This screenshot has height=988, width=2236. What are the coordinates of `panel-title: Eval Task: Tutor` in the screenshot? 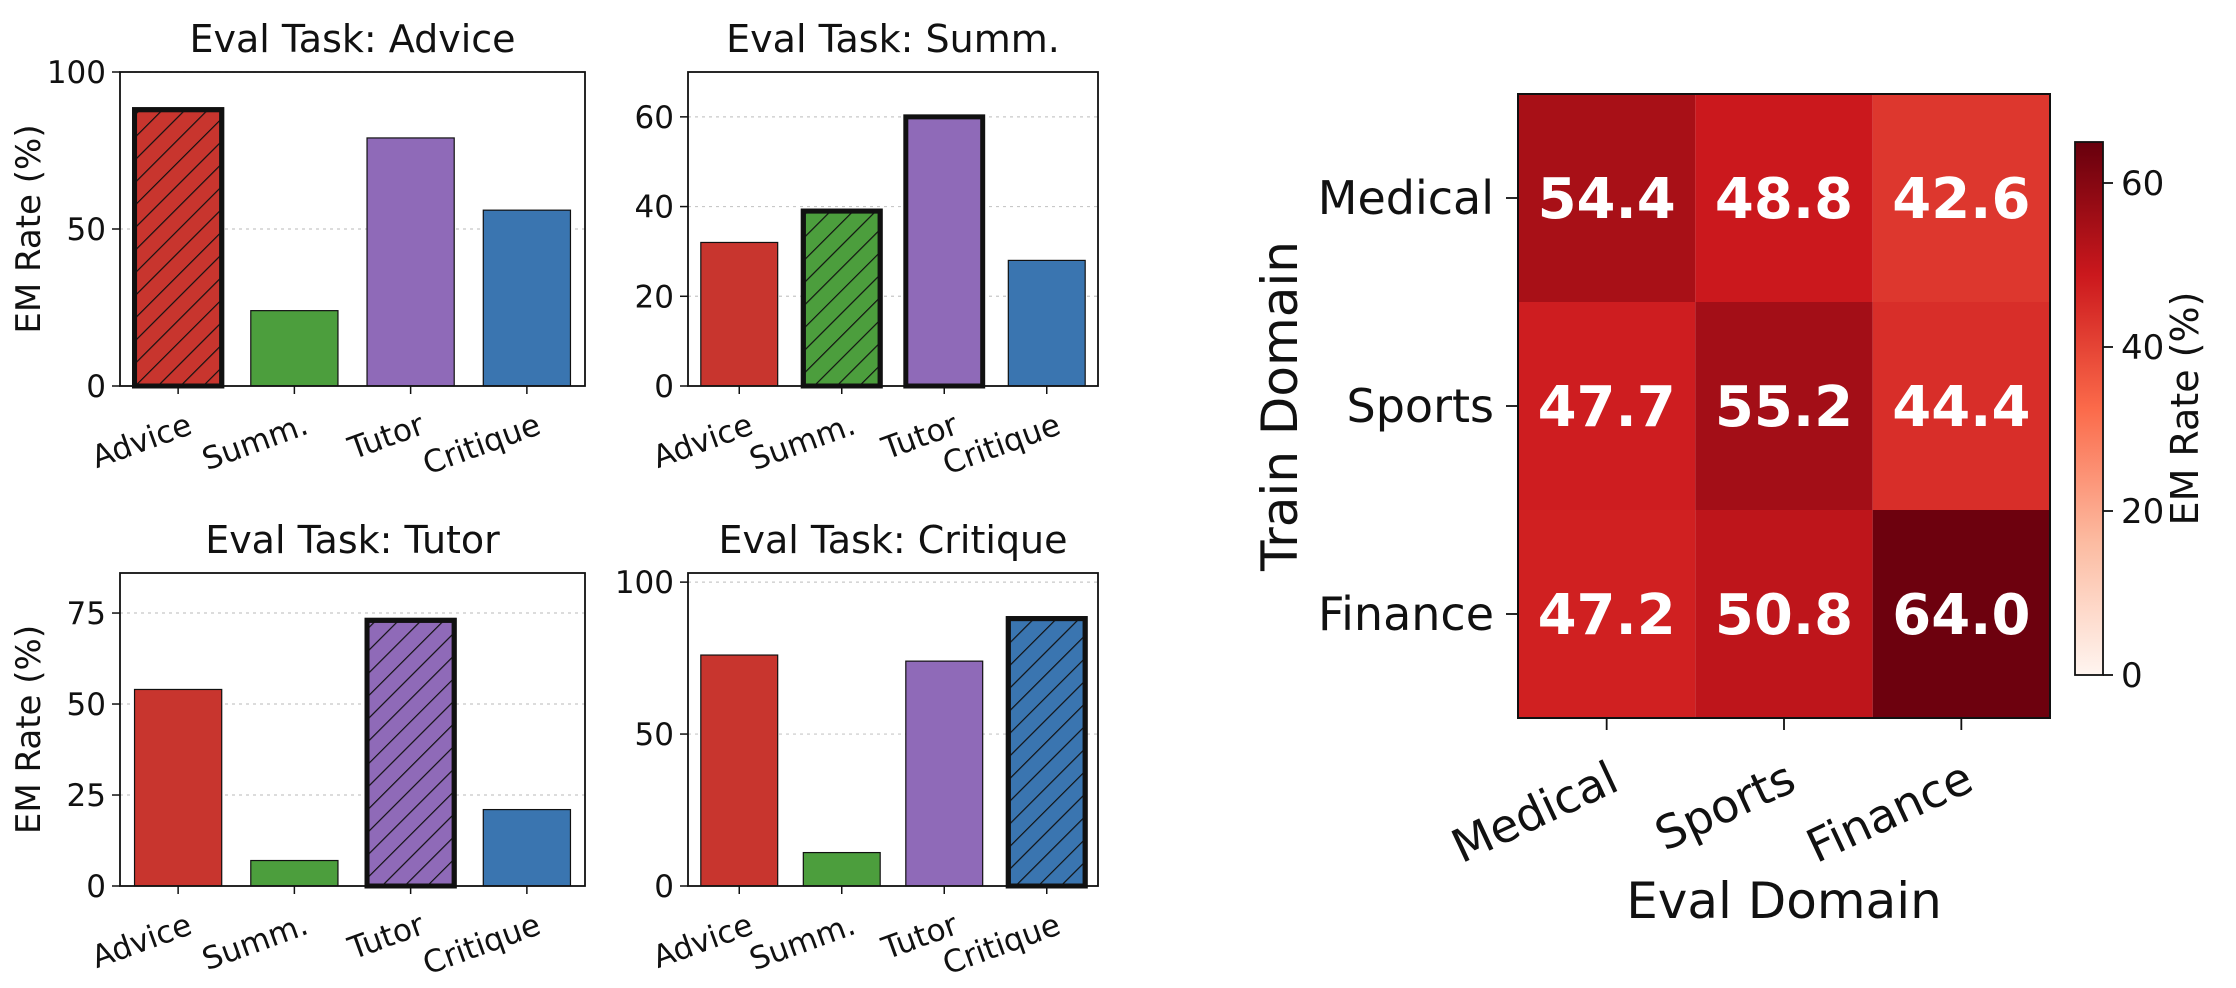 It's located at (352, 540).